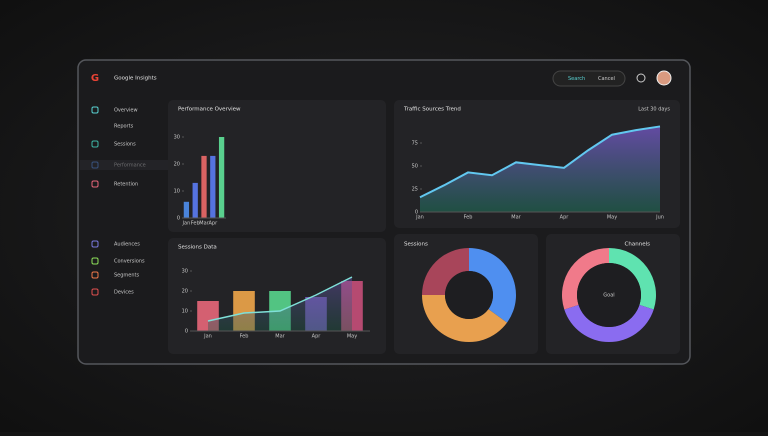  What do you see at coordinates (606, 79) in the screenshot?
I see `cancel: Cancel` at bounding box center [606, 79].